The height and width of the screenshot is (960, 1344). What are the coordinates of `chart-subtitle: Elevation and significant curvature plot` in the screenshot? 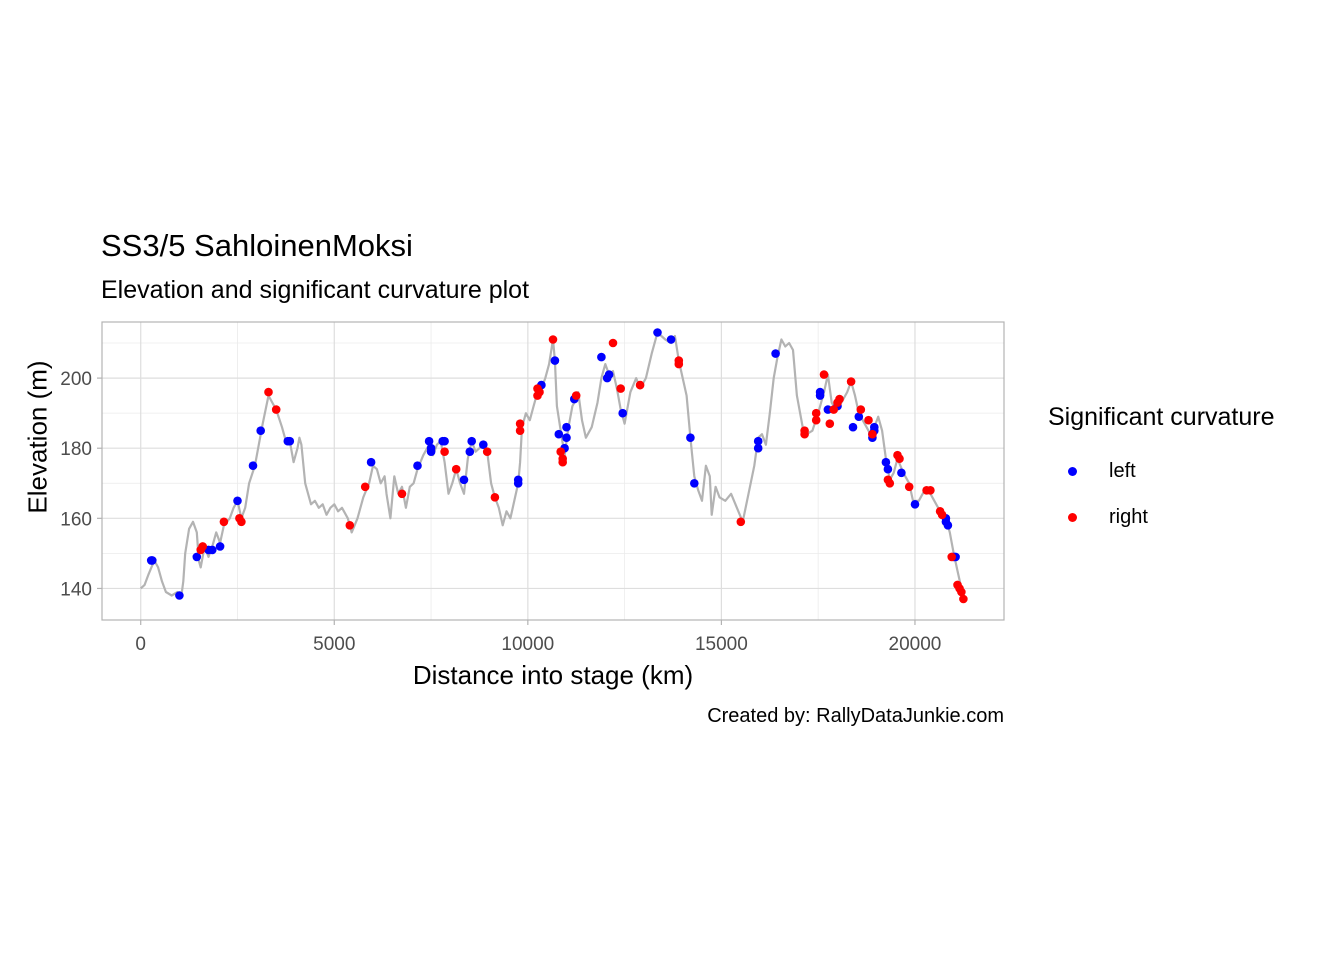 It's located at (315, 290).